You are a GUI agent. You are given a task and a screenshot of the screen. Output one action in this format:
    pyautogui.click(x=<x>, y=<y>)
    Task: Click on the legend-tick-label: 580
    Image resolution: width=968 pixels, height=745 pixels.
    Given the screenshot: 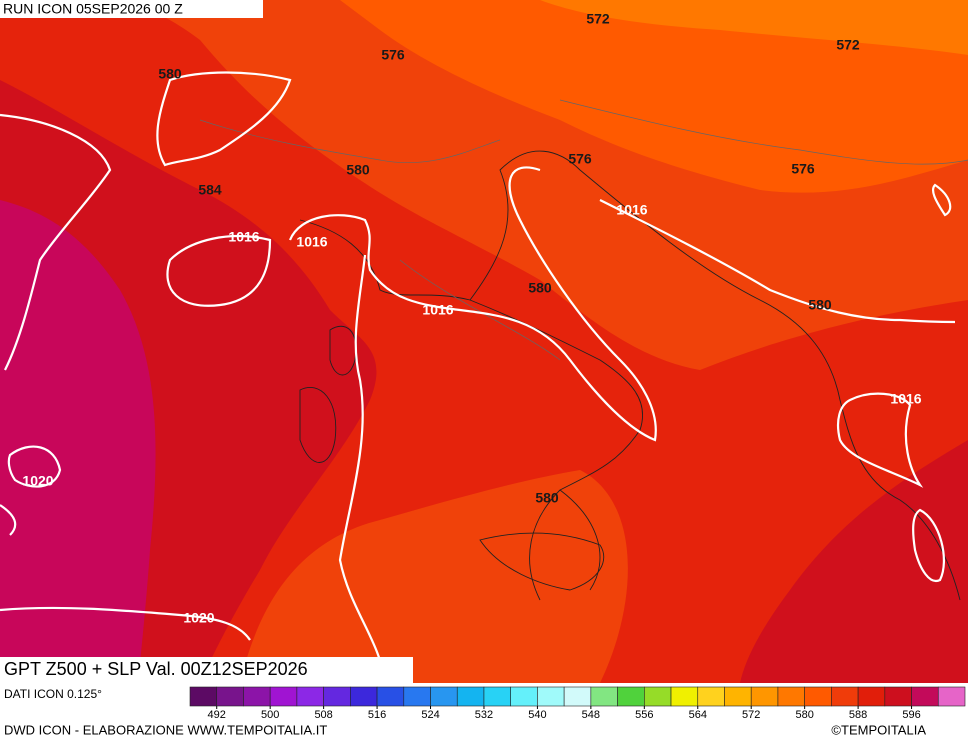 What is the action you would take?
    pyautogui.click(x=804, y=715)
    